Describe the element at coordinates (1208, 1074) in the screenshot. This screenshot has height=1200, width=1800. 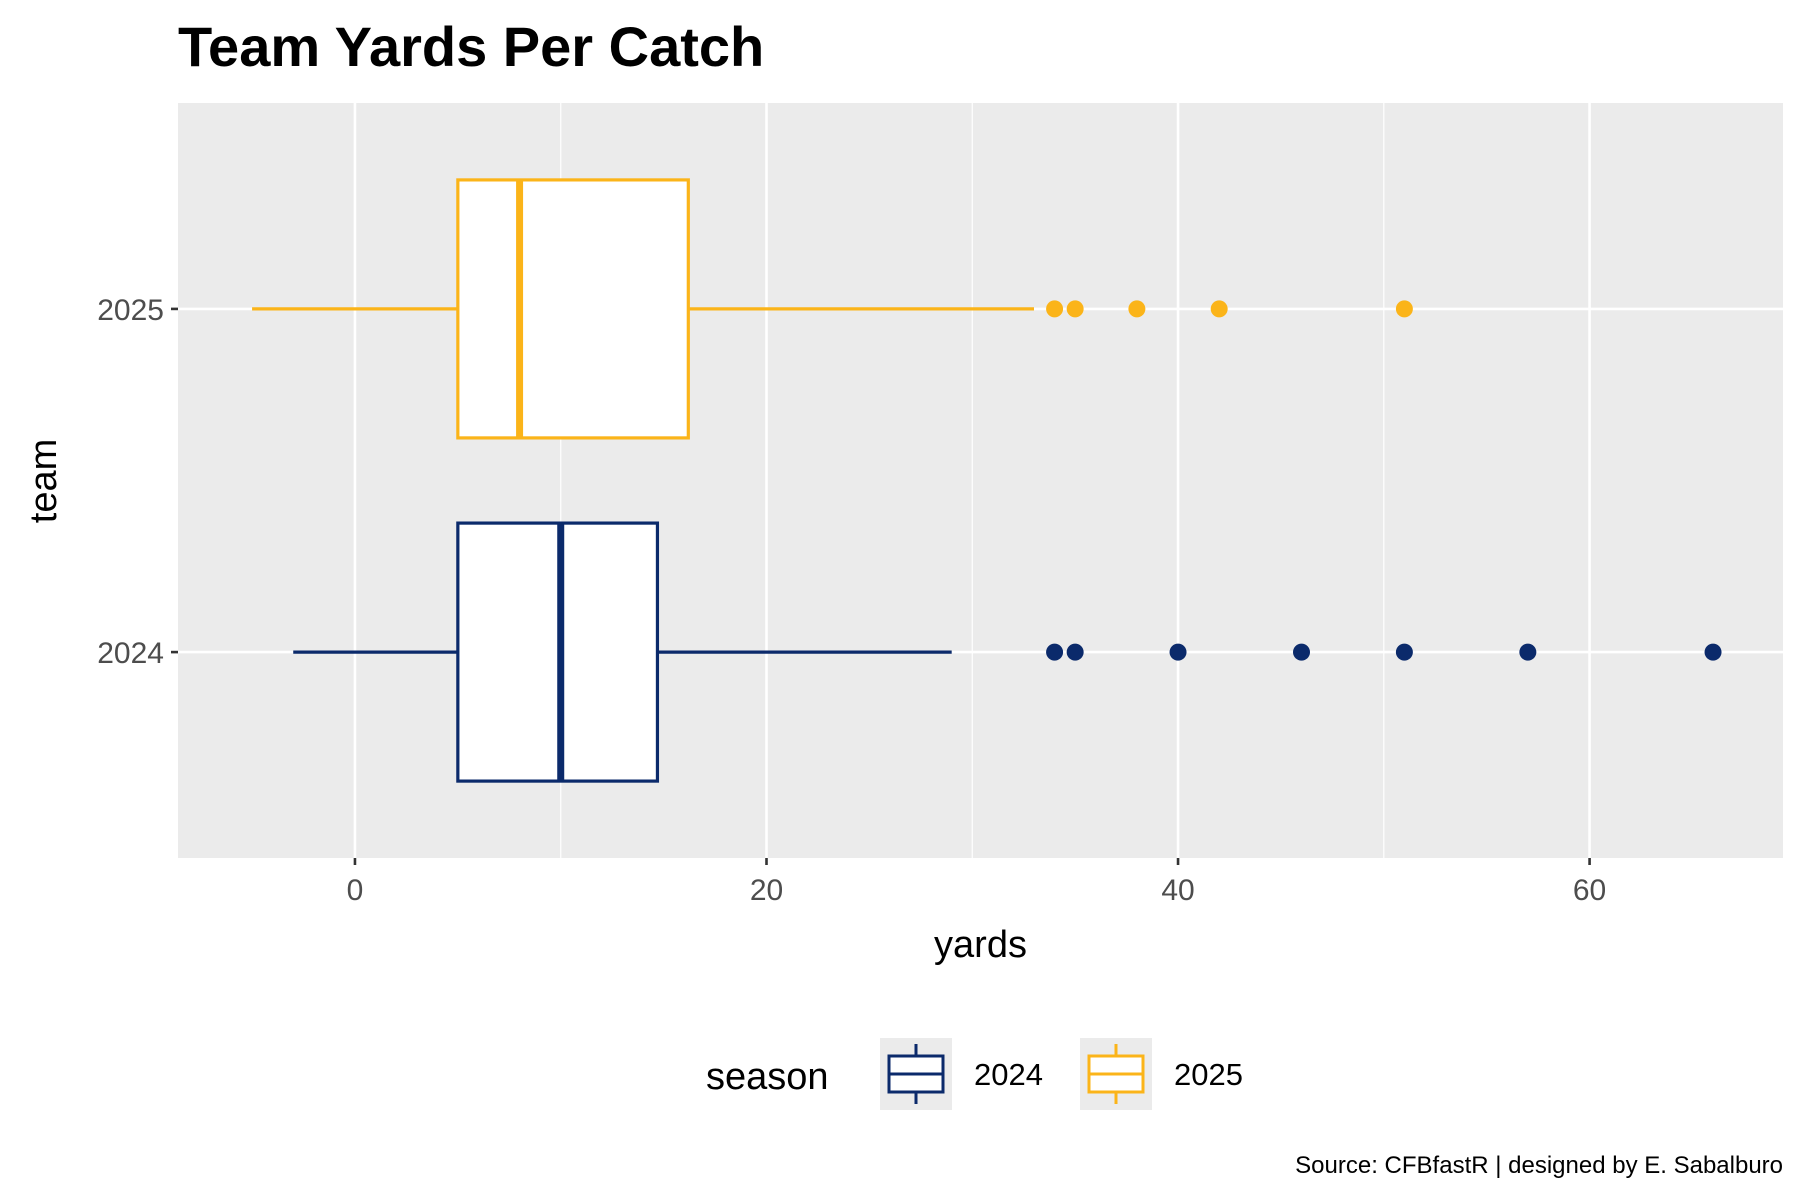
I see `legend-label: 2025` at that location.